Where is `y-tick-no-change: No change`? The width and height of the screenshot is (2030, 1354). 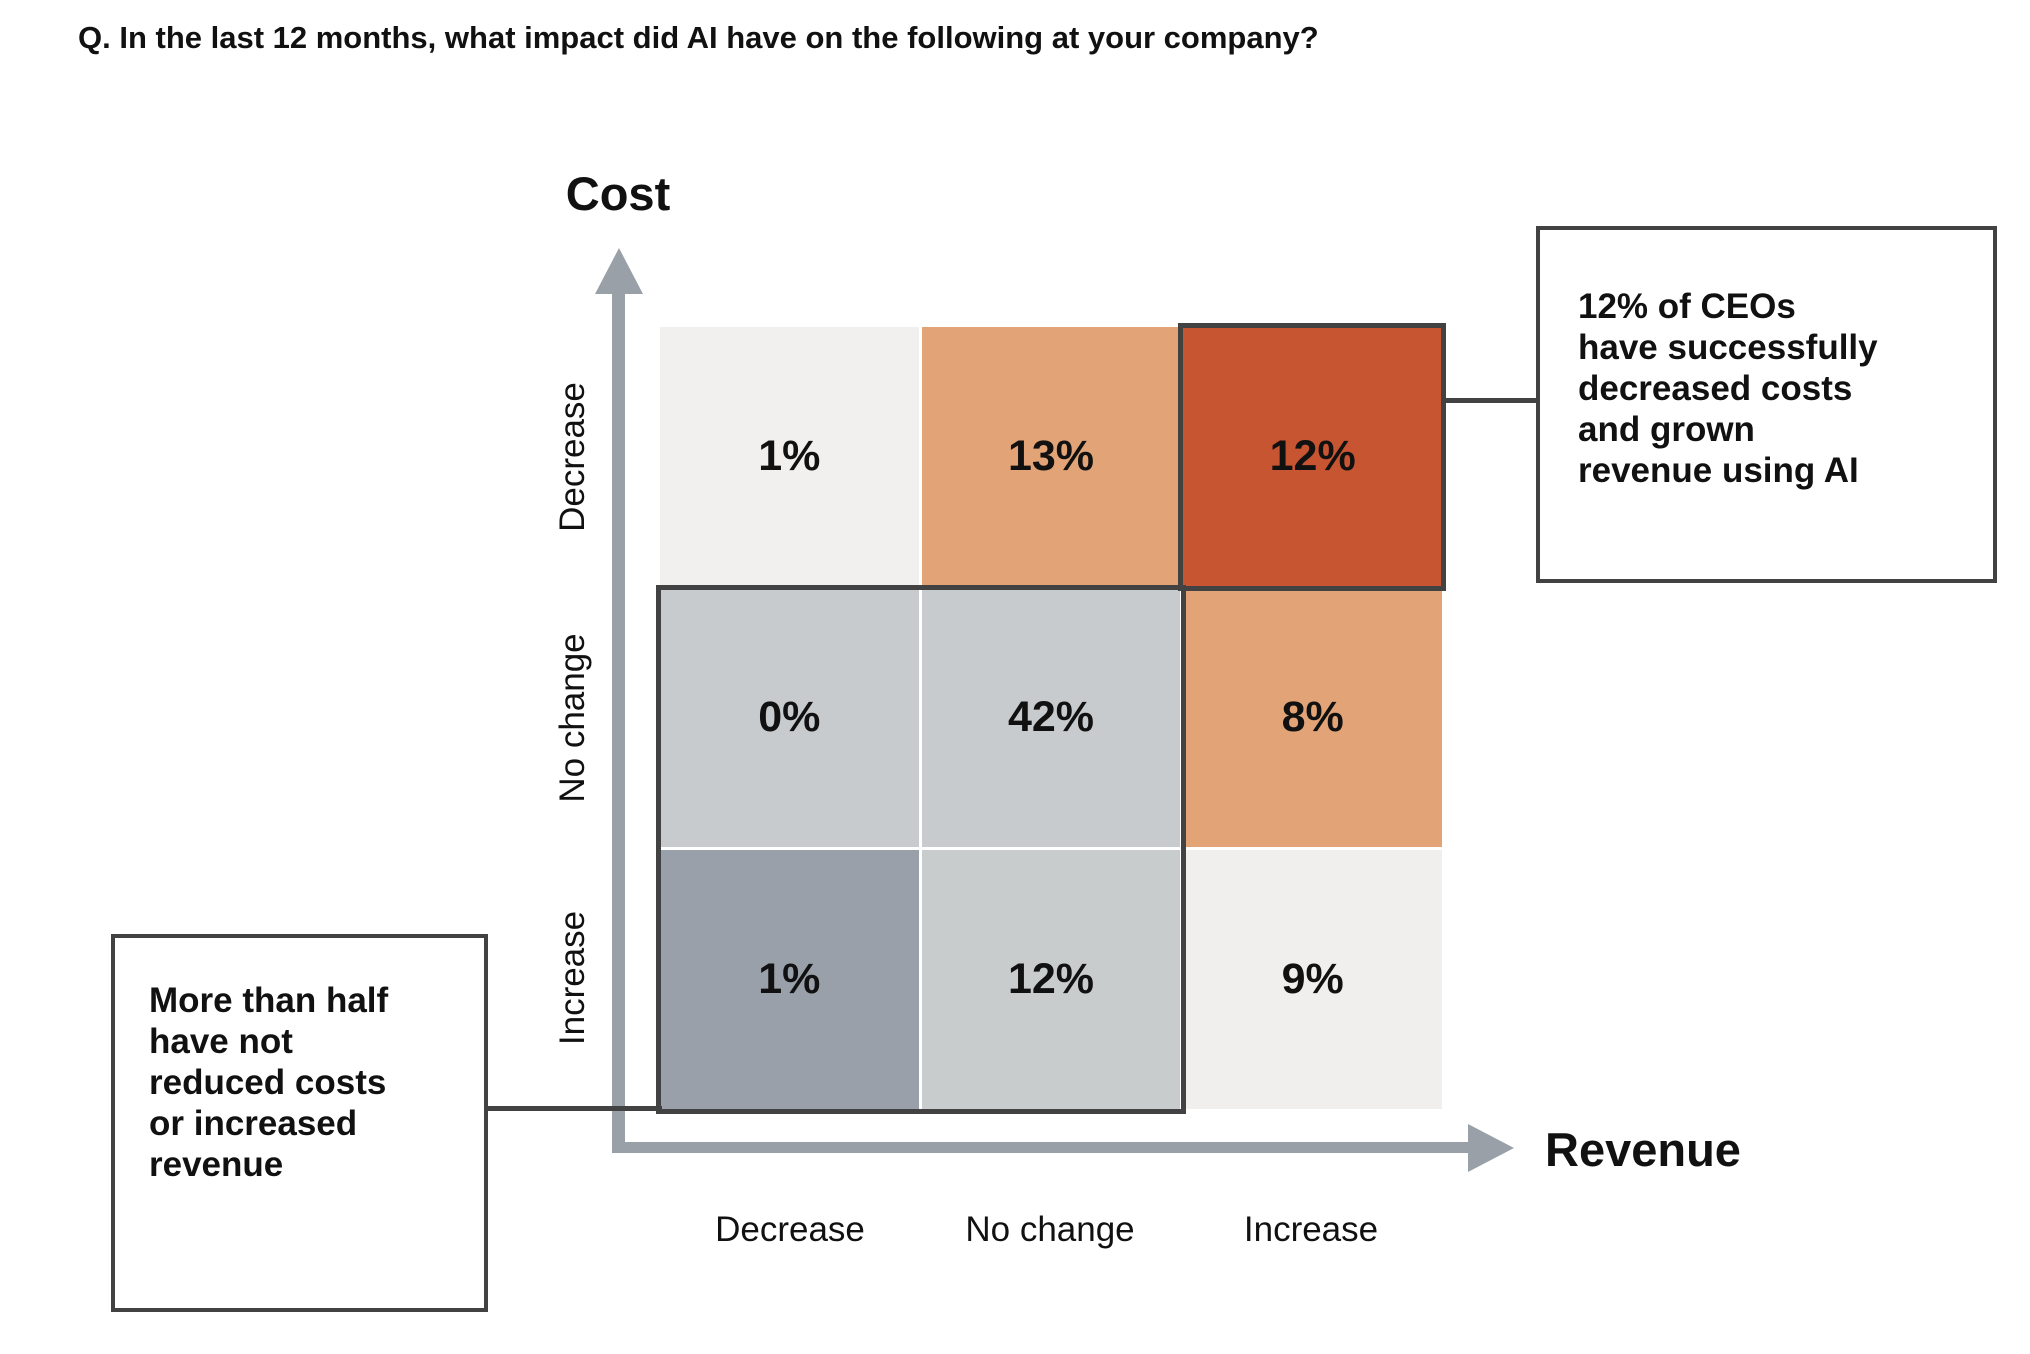 y-tick-no-change: No change is located at coordinates (572, 718).